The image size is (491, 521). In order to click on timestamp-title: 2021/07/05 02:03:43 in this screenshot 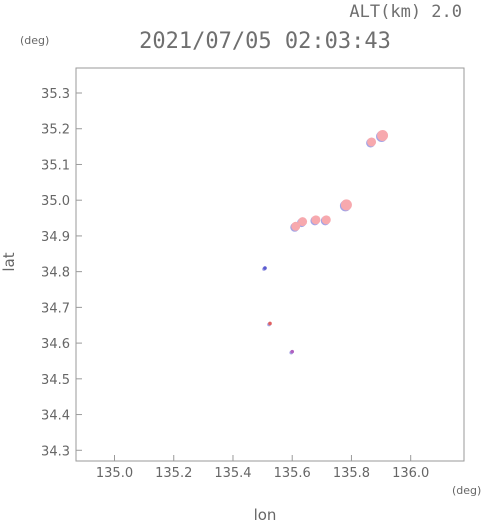, I will do `click(265, 41)`.